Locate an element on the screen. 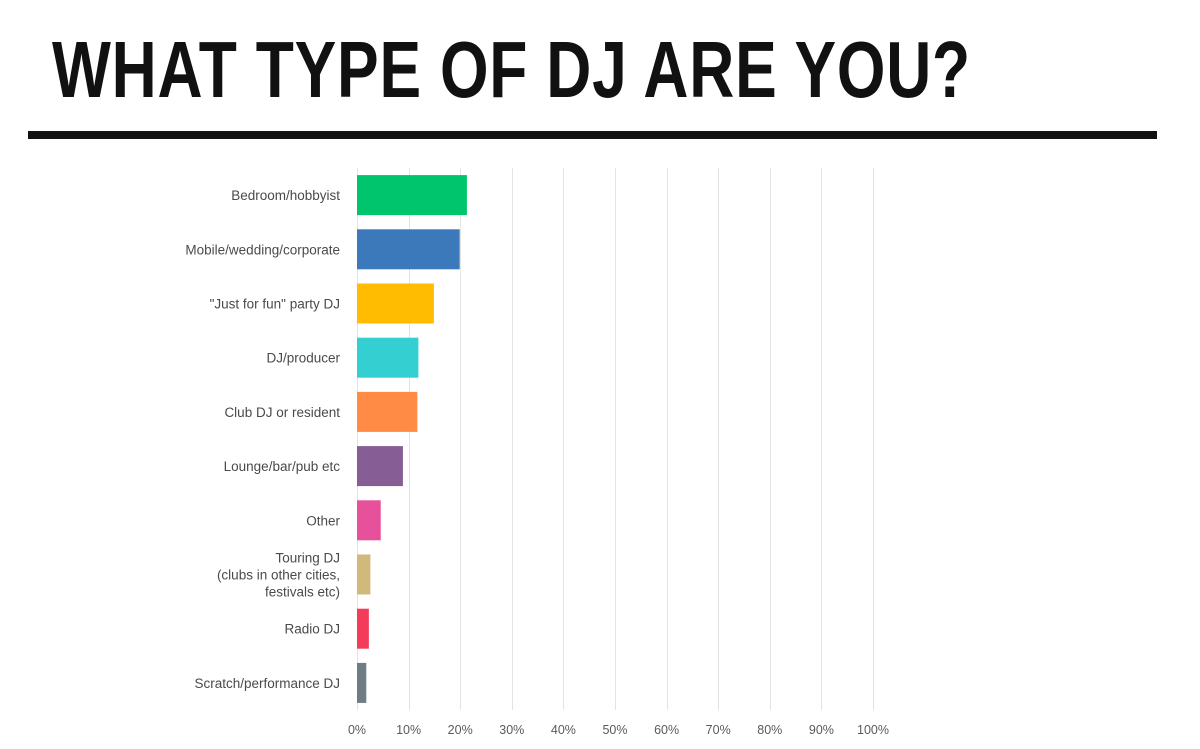  category-label: "Just for fun" party DJ is located at coordinates (275, 304).